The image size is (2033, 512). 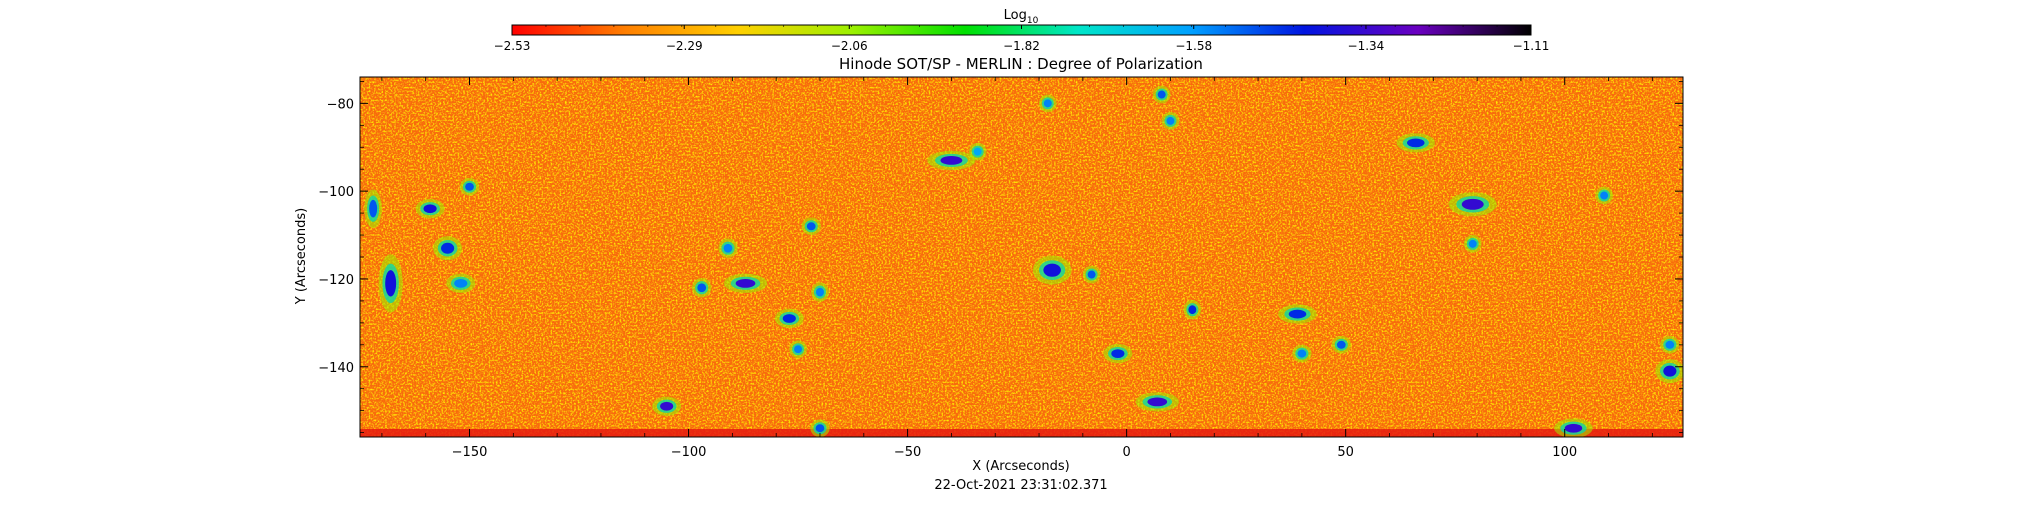 I want to click on colorbar-tick-label: −1.11, so click(x=1531, y=46).